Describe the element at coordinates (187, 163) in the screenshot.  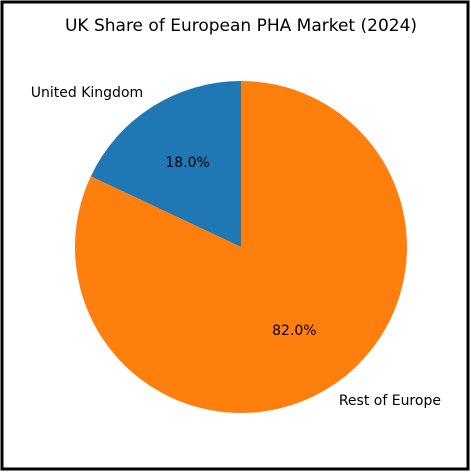
I see `value-label: 18.0%` at that location.